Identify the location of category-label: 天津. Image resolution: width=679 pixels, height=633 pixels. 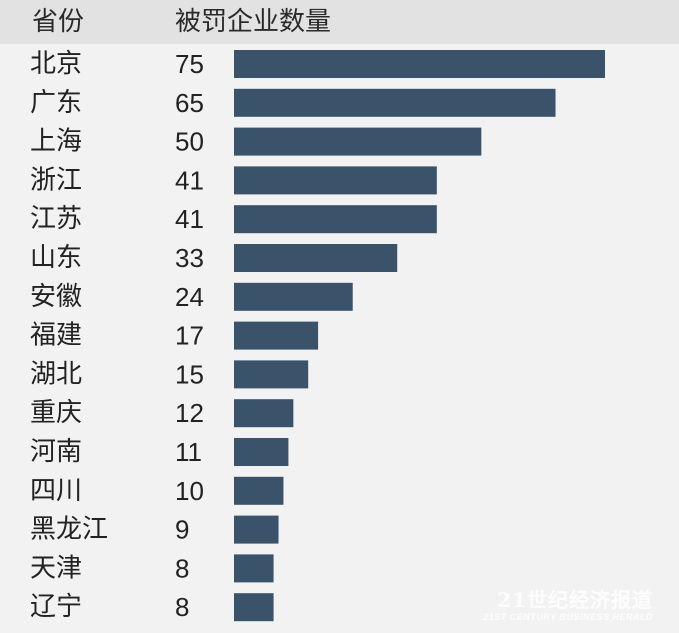
(56, 568).